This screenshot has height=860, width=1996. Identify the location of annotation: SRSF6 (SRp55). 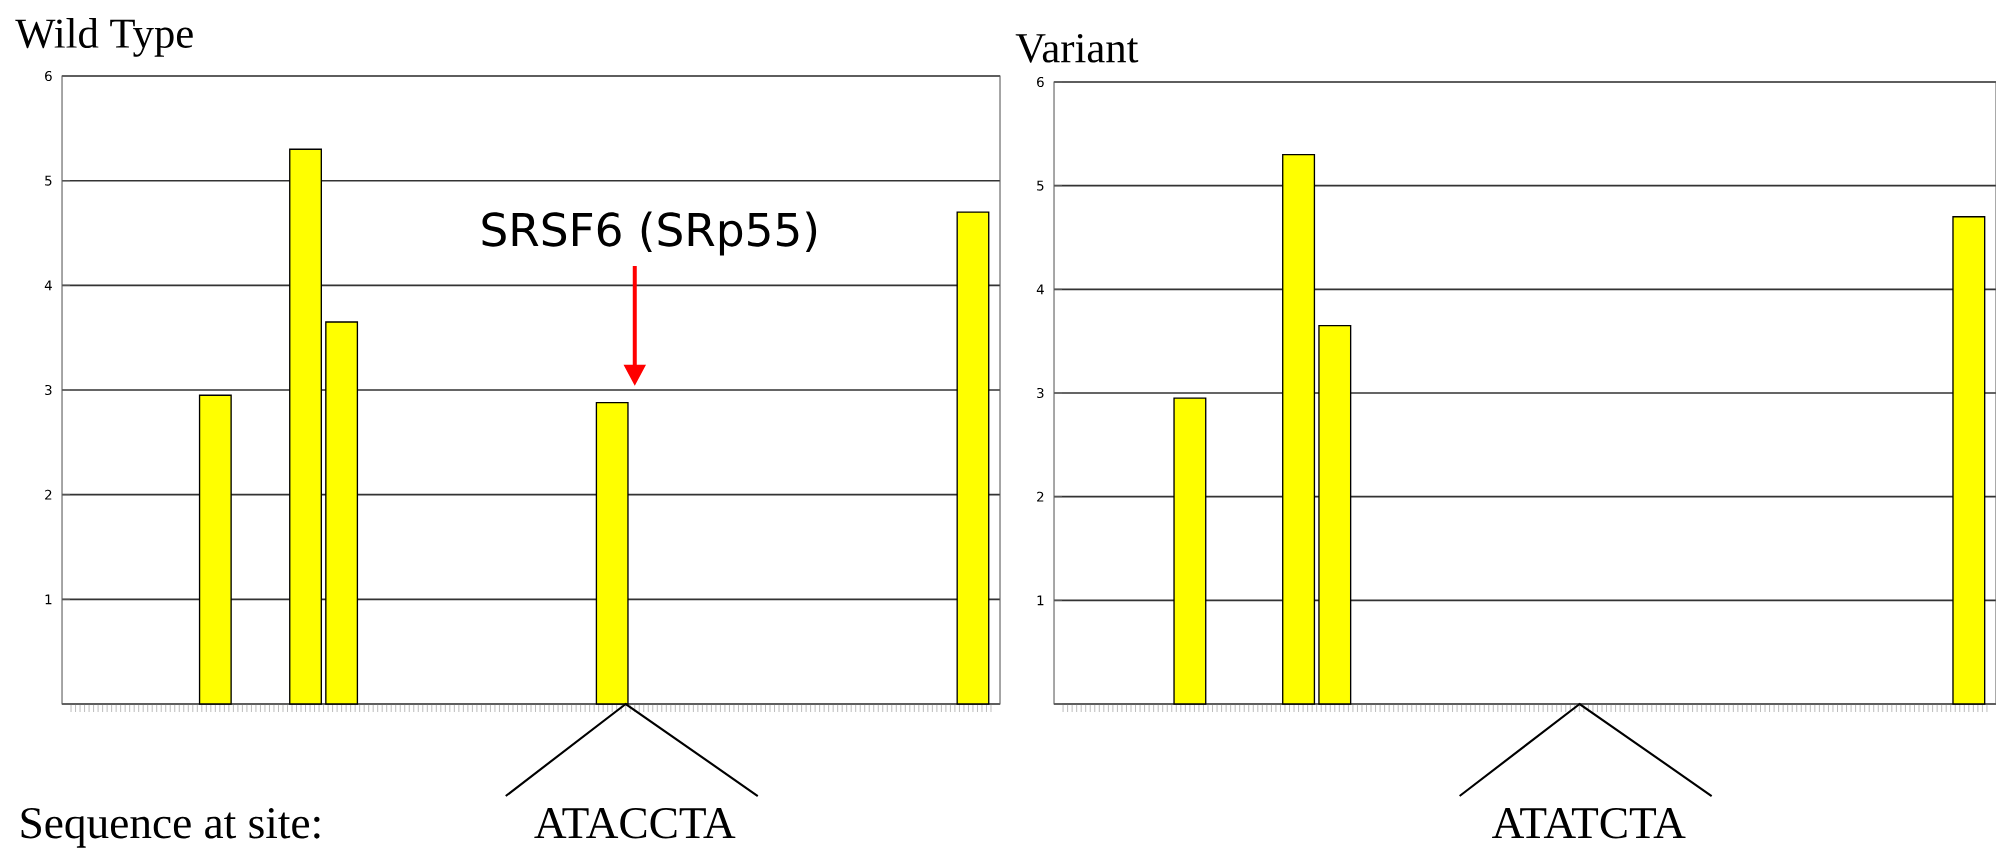
(649, 233).